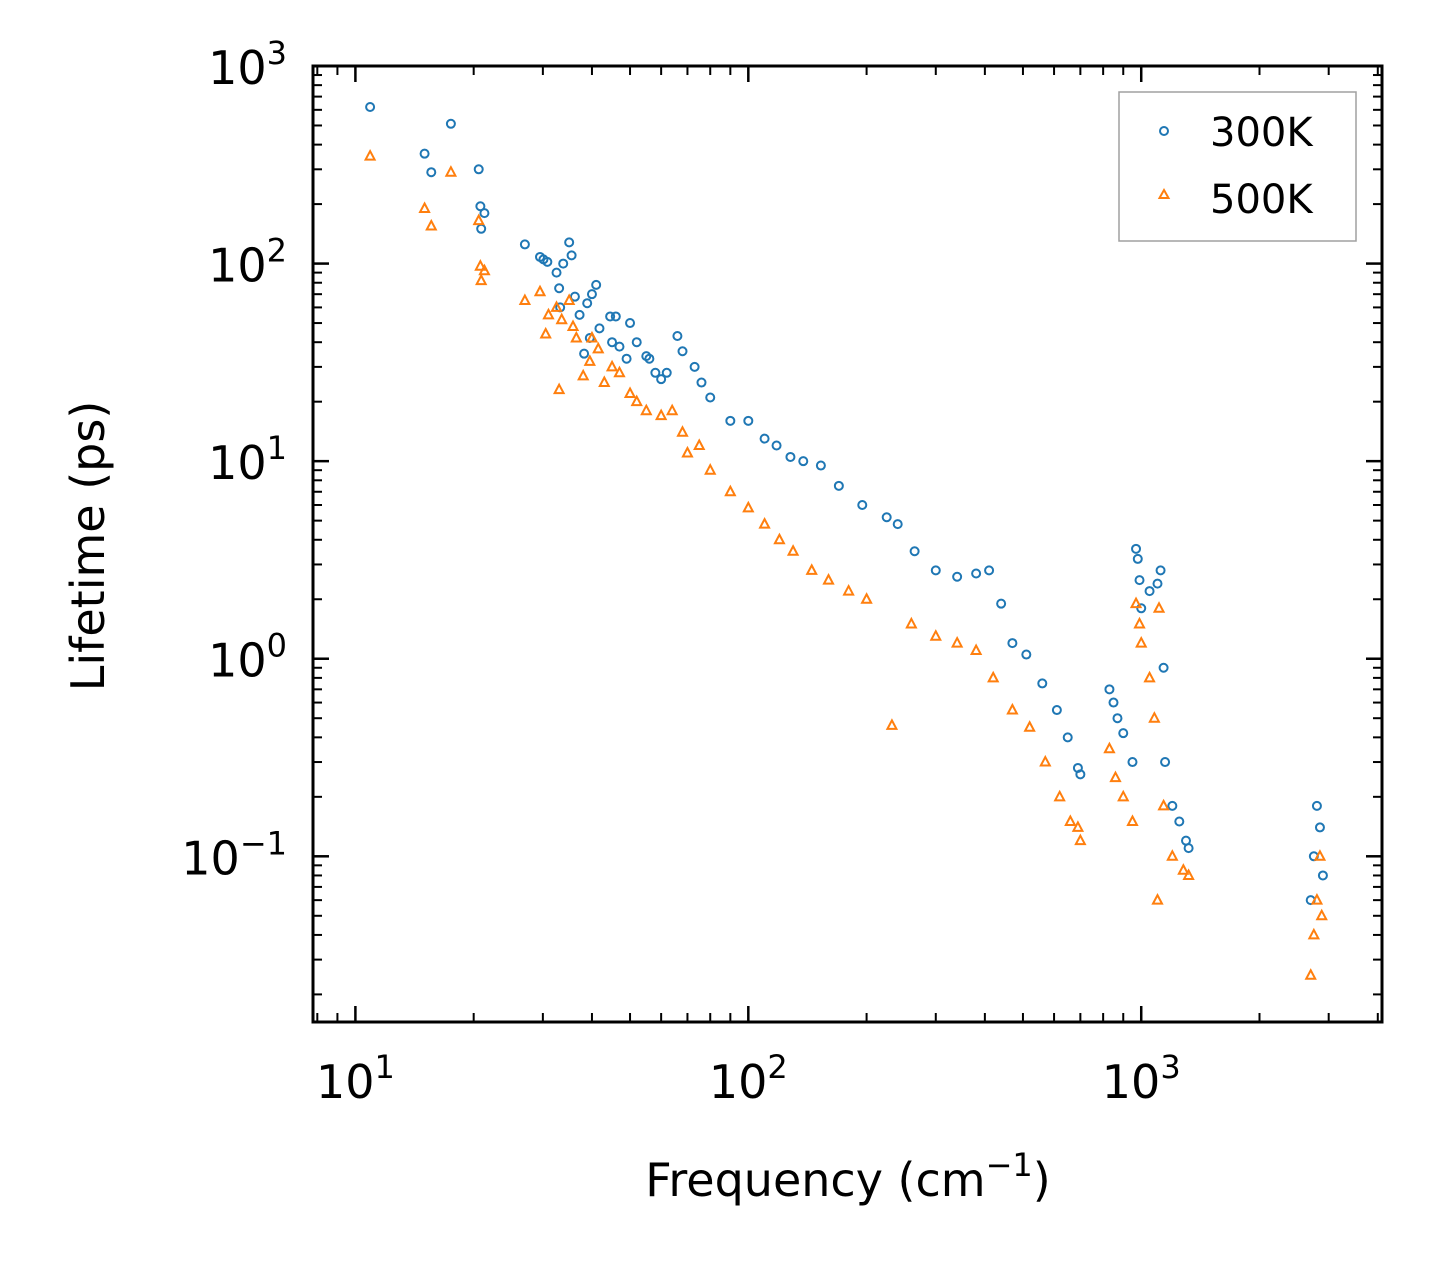  What do you see at coordinates (1164, 131) in the screenshot?
I see `legend-marker-300K` at bounding box center [1164, 131].